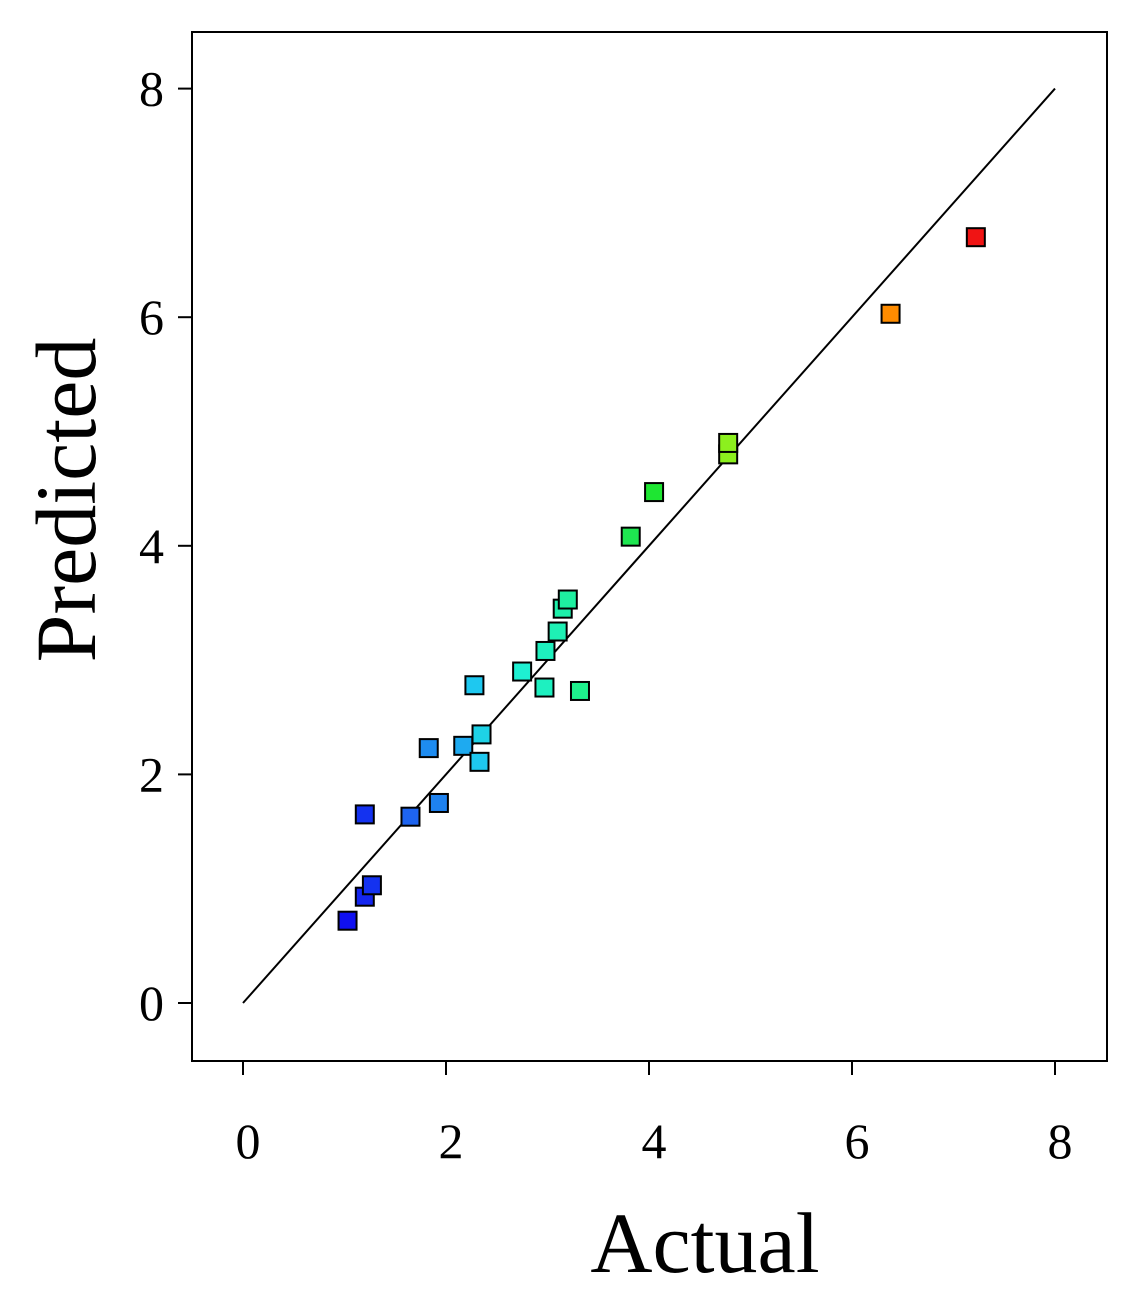  Describe the element at coordinates (451, 1141) in the screenshot. I see `x-tick-label: 2` at that location.